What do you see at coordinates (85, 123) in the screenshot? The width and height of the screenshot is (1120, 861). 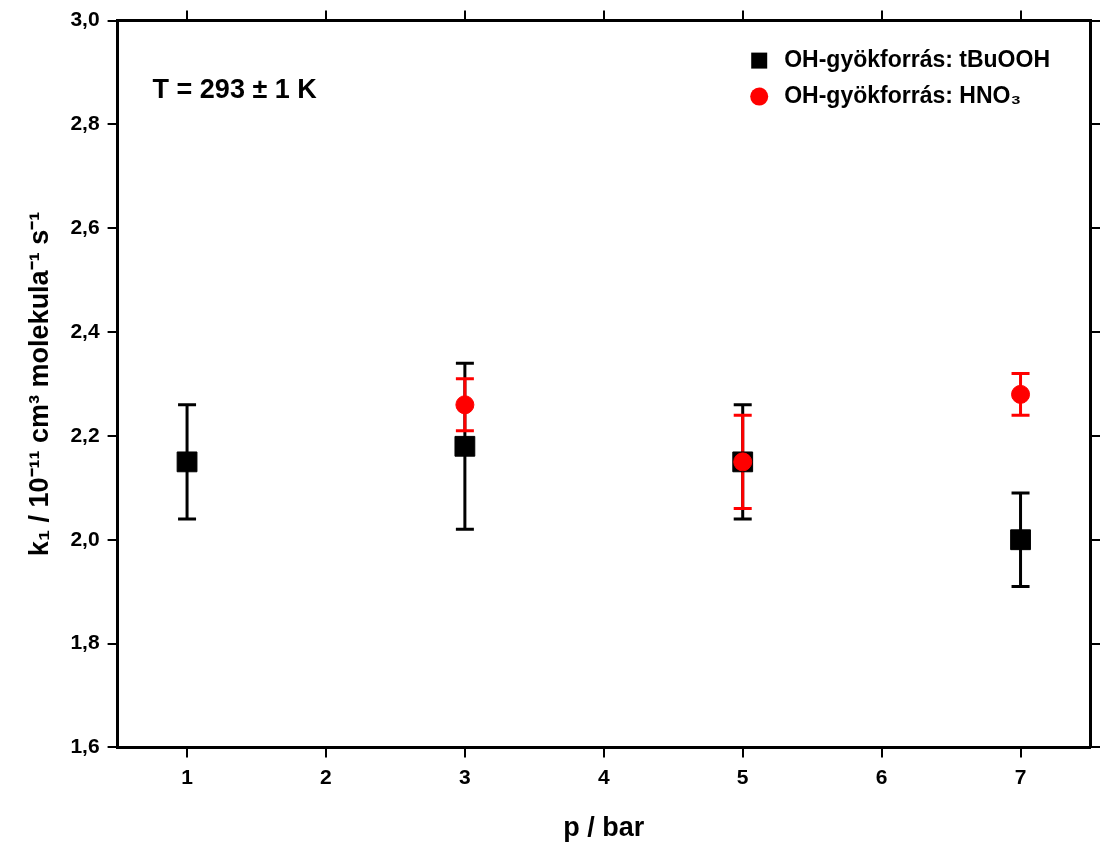 I see `y-tick-label: 2,8` at bounding box center [85, 123].